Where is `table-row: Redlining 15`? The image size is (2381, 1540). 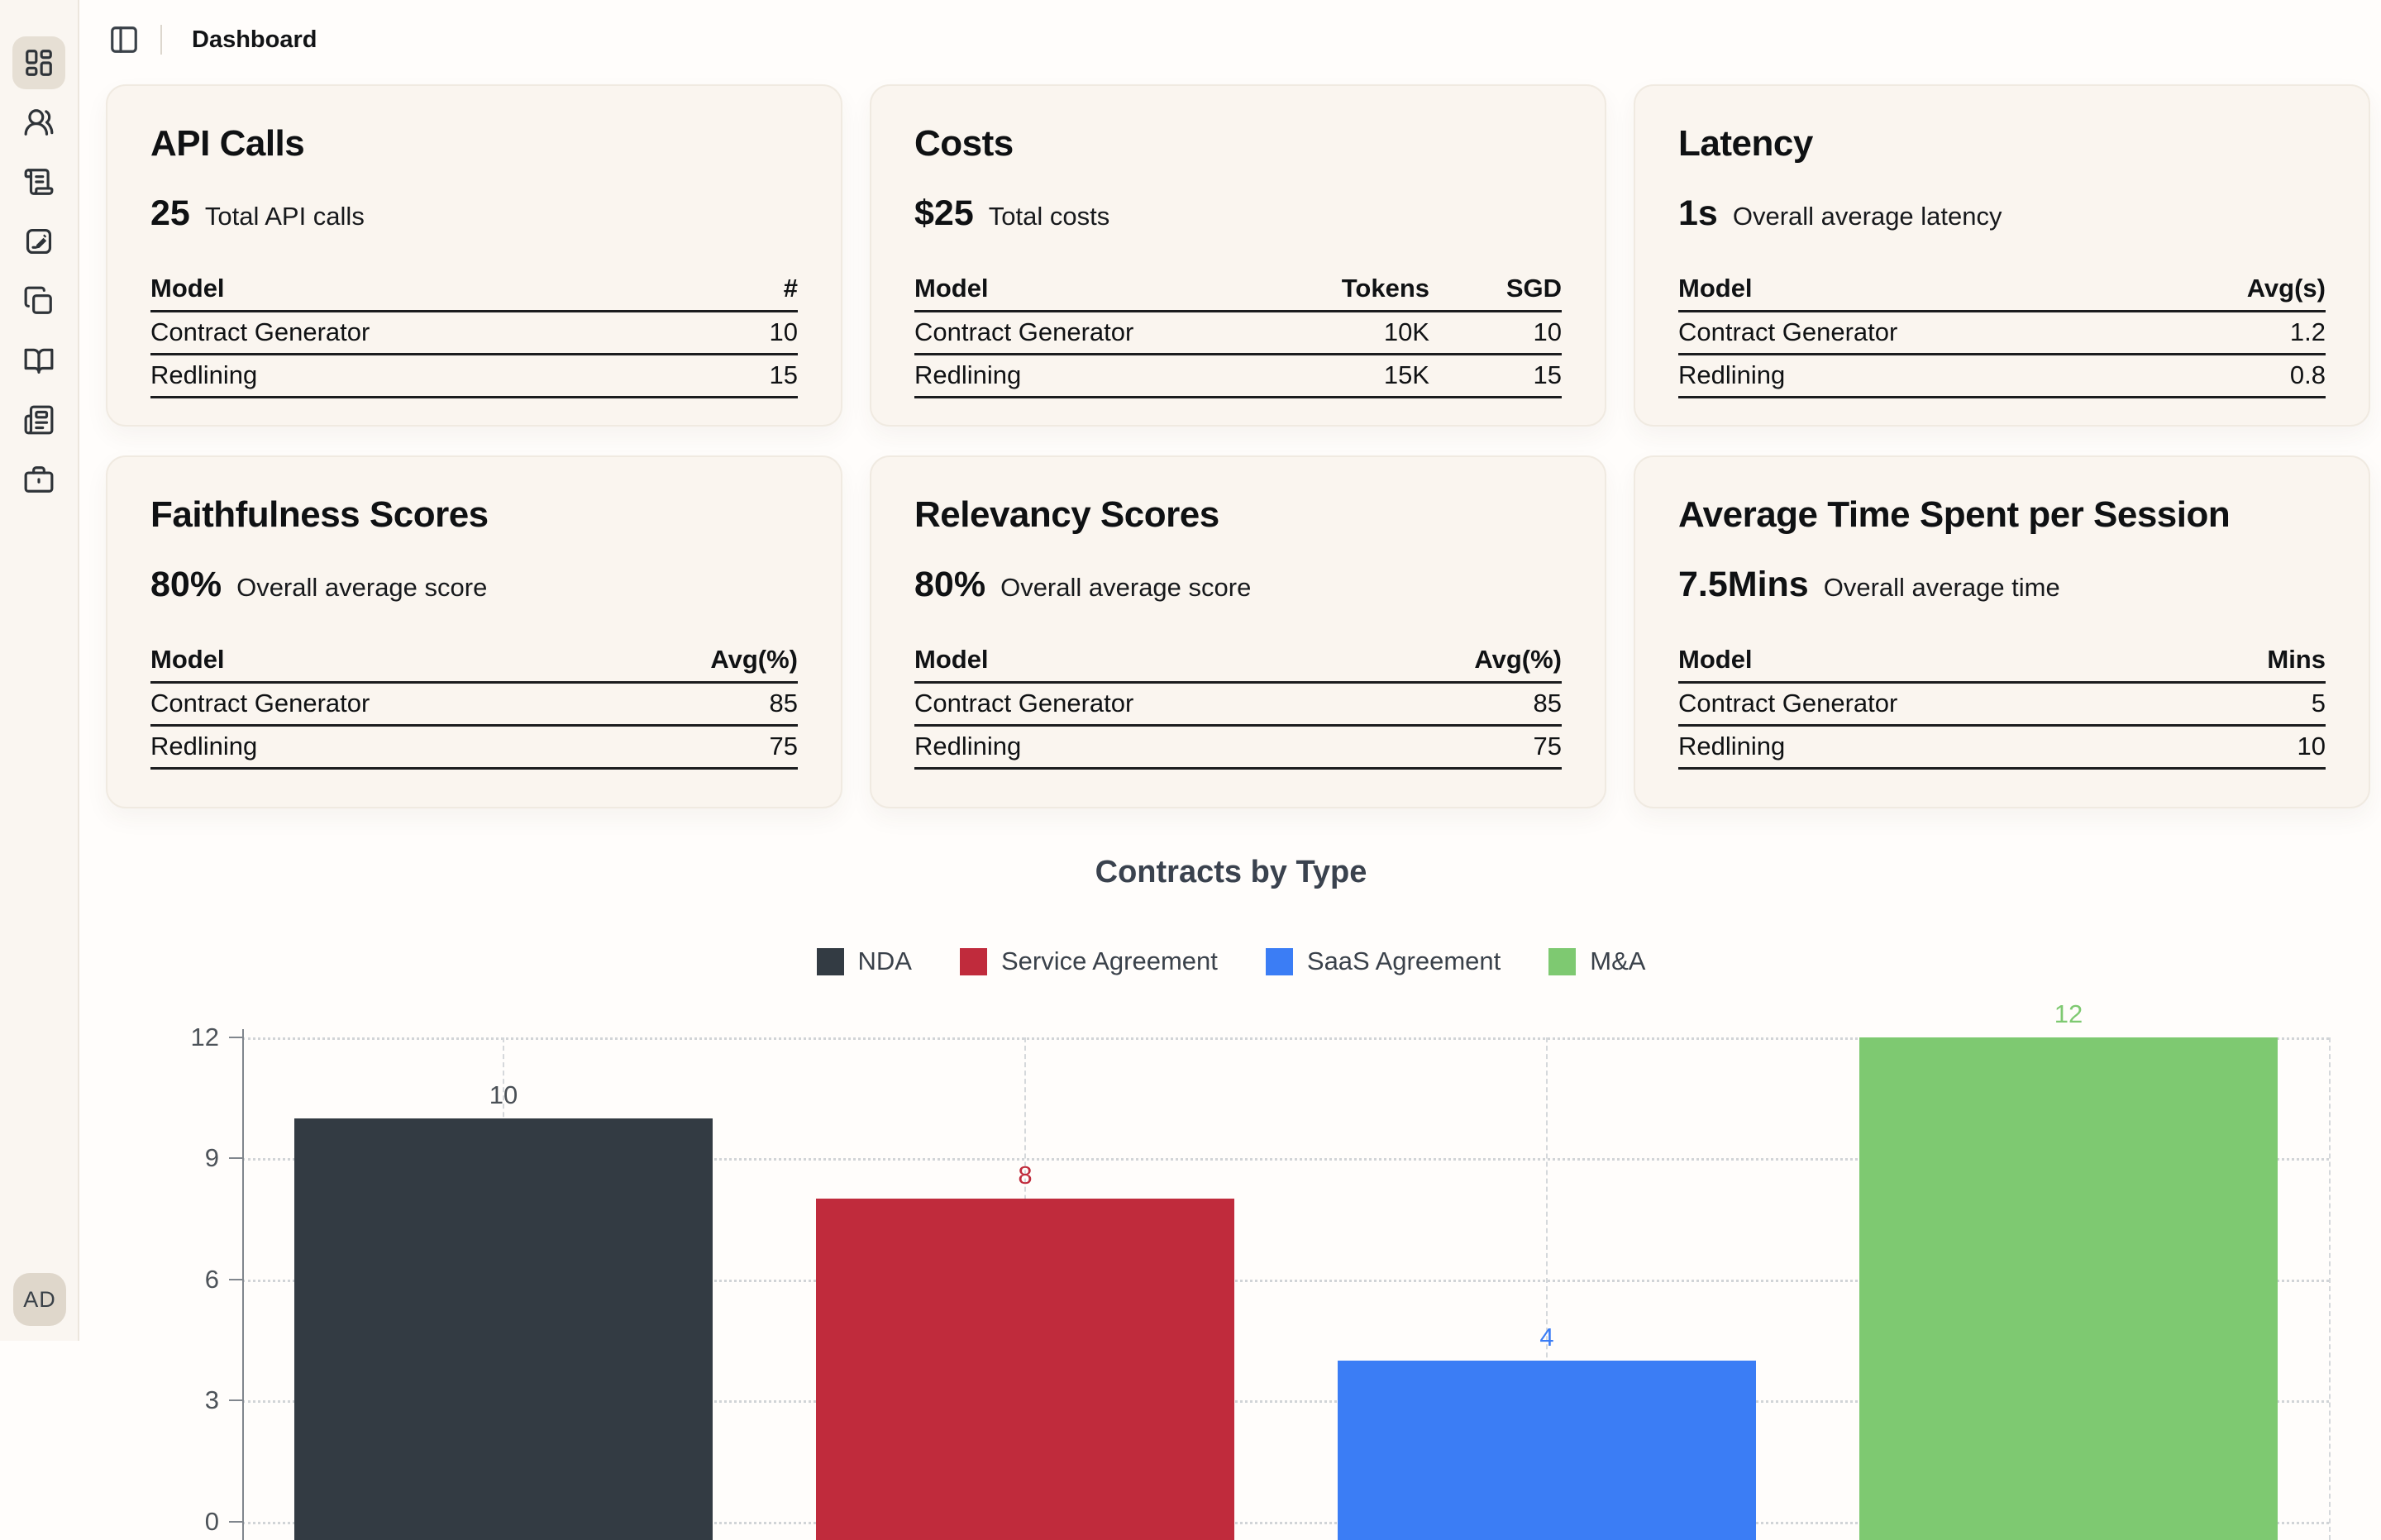 table-row: Redlining 15 is located at coordinates (474, 376).